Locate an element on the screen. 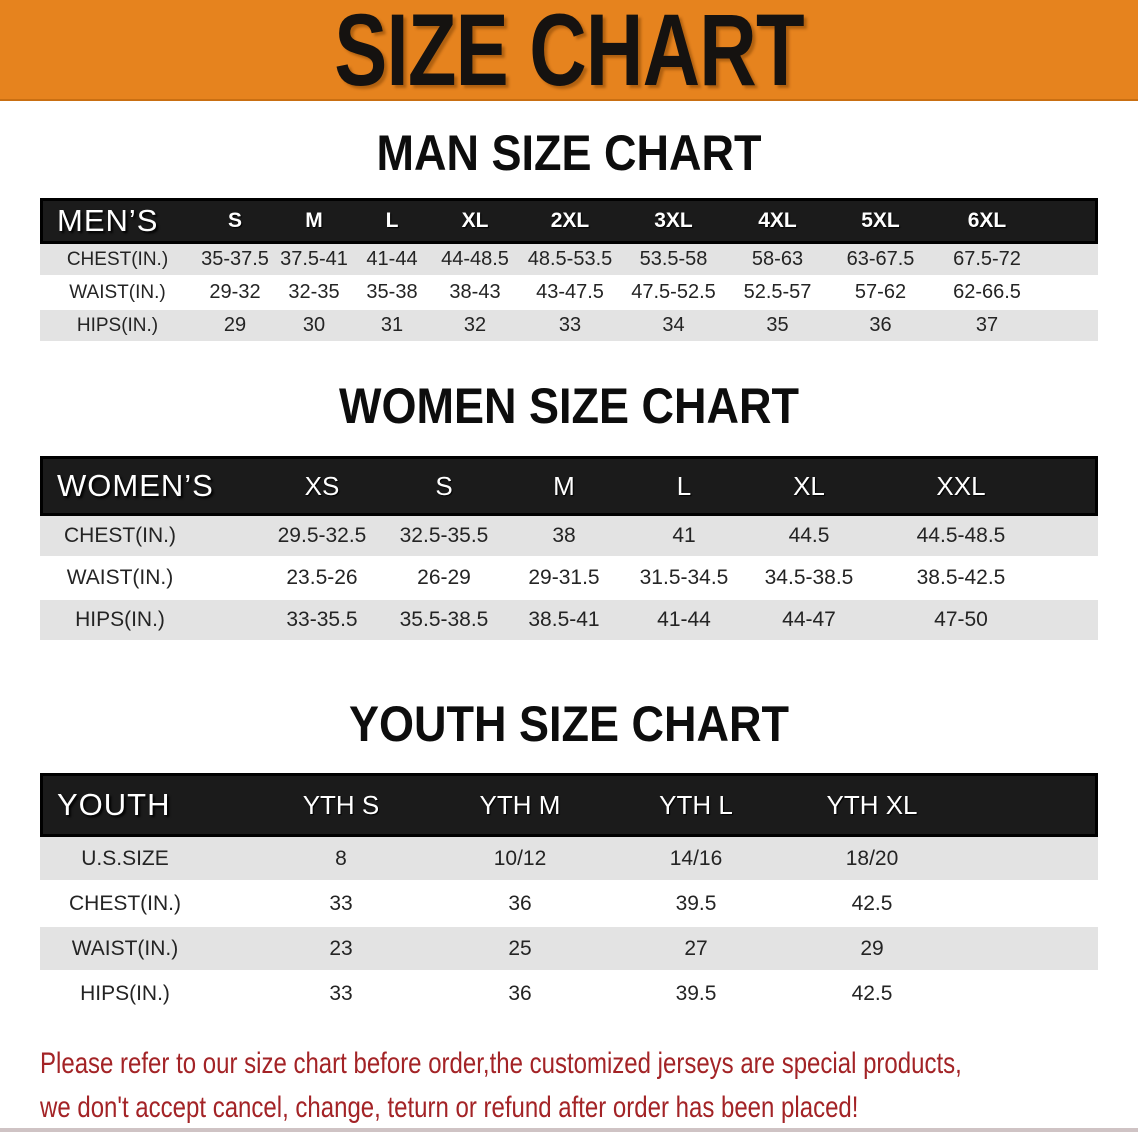  value-cell: 32-35 is located at coordinates (314, 293).